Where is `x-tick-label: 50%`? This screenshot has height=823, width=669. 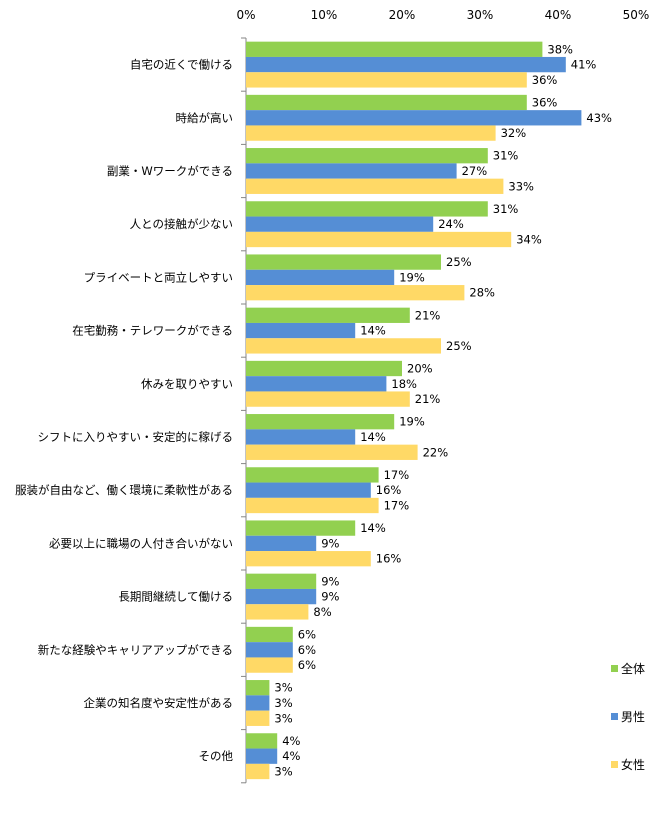
x-tick-label: 50% is located at coordinates (636, 15).